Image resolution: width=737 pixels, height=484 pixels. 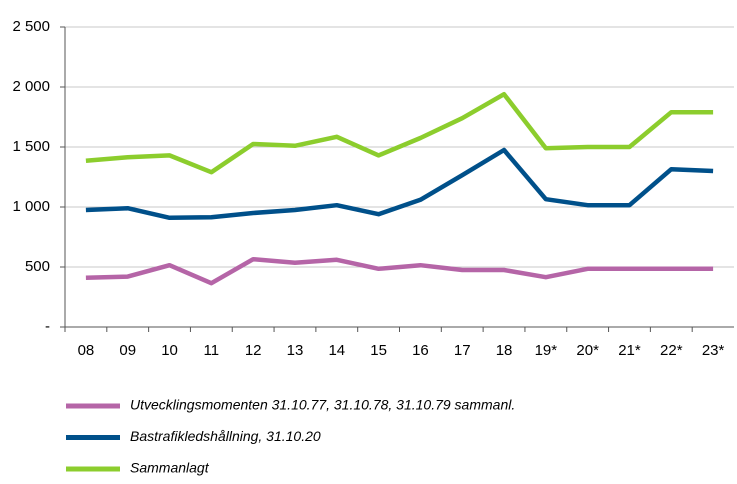 What do you see at coordinates (127, 350) in the screenshot?
I see `x-tick-label: 09` at bounding box center [127, 350].